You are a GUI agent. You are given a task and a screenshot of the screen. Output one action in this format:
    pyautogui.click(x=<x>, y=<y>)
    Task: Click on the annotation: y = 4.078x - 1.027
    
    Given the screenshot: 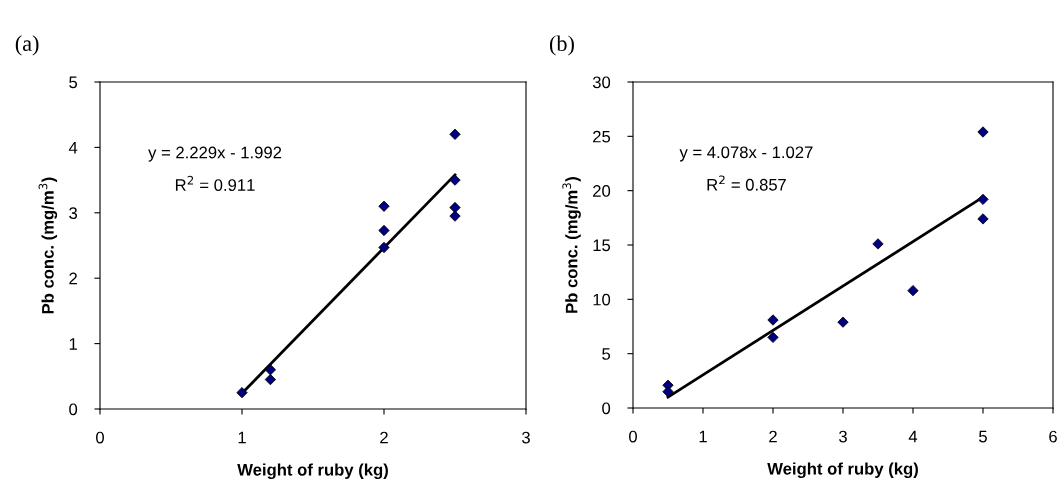 What is the action you would take?
    pyautogui.click(x=746, y=154)
    